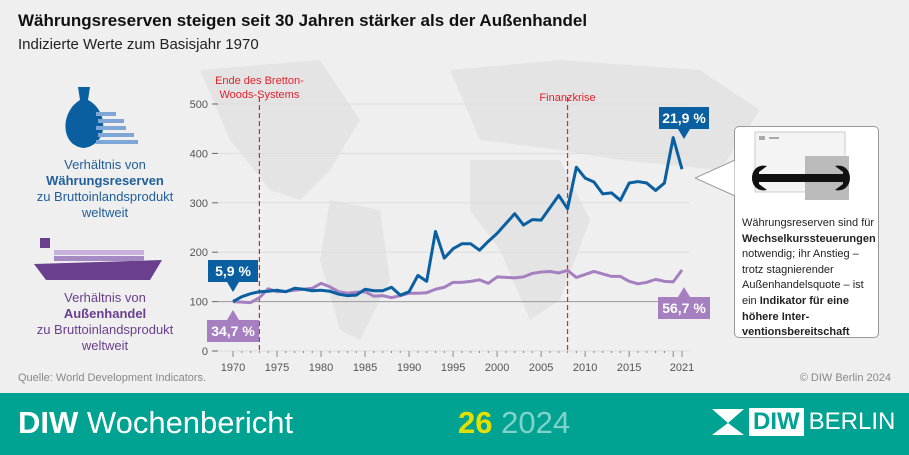 Image resolution: width=909 pixels, height=455 pixels. I want to click on annotation-label: Ende des Bretton-, so click(259, 81).